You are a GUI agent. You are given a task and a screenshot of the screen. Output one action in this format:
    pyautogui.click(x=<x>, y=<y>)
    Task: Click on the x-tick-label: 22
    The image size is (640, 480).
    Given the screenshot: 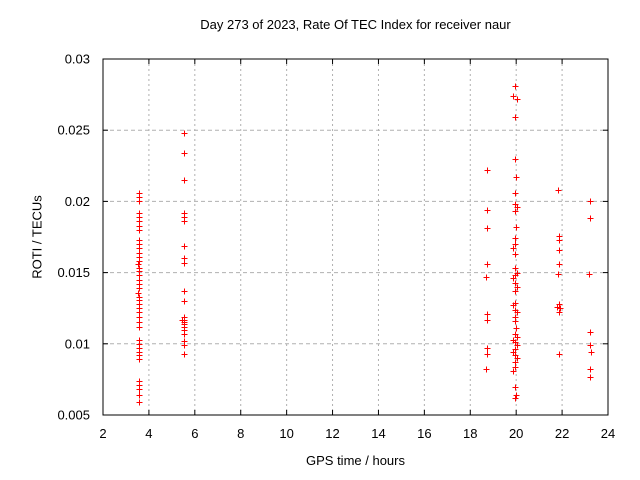 What is the action you would take?
    pyautogui.click(x=562, y=433)
    